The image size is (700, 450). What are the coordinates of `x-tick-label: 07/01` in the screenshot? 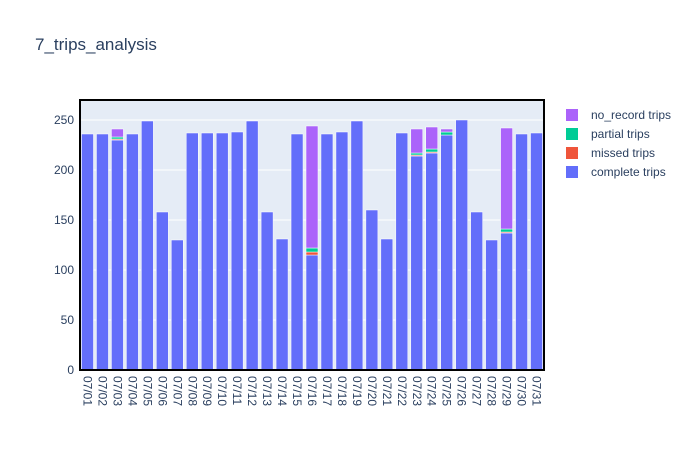 It's located at (87, 391).